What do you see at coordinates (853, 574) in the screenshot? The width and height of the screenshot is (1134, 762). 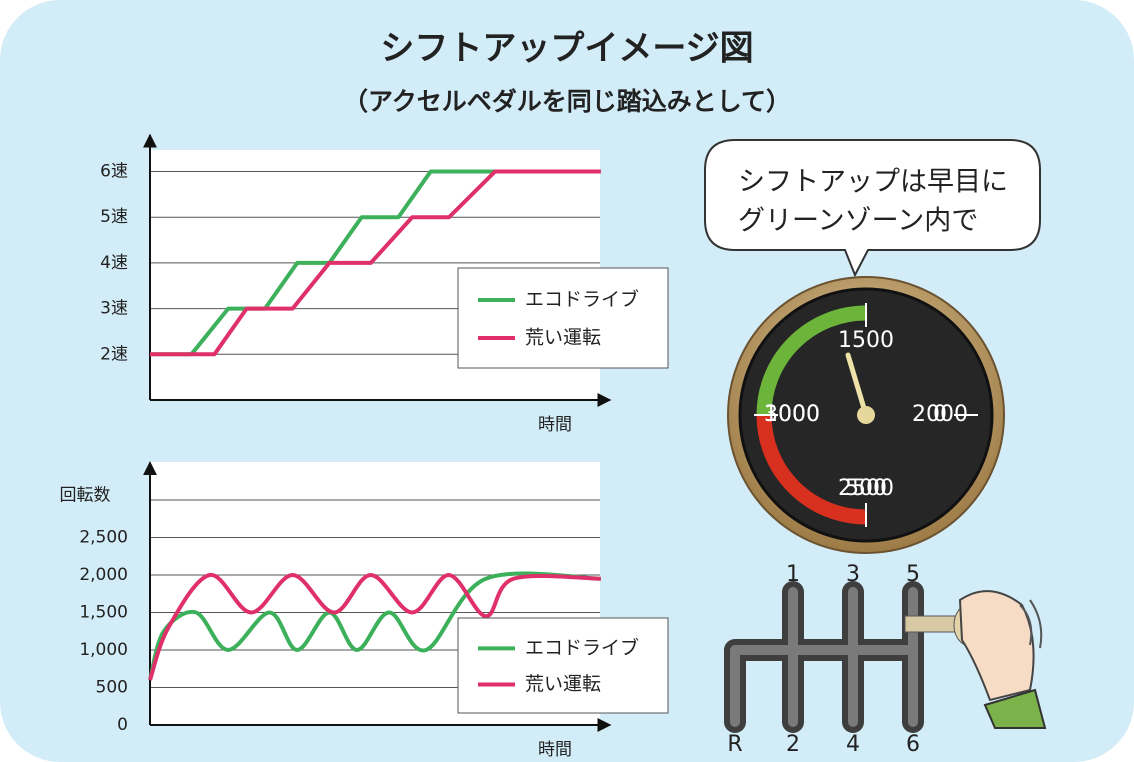 I see `gear-label: 3` at bounding box center [853, 574].